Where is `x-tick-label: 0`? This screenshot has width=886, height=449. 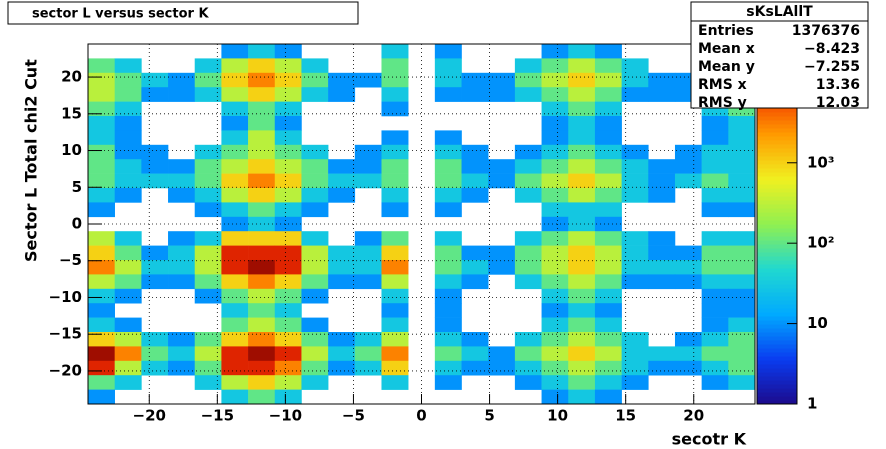
x-tick-label: 0 is located at coordinates (421, 416).